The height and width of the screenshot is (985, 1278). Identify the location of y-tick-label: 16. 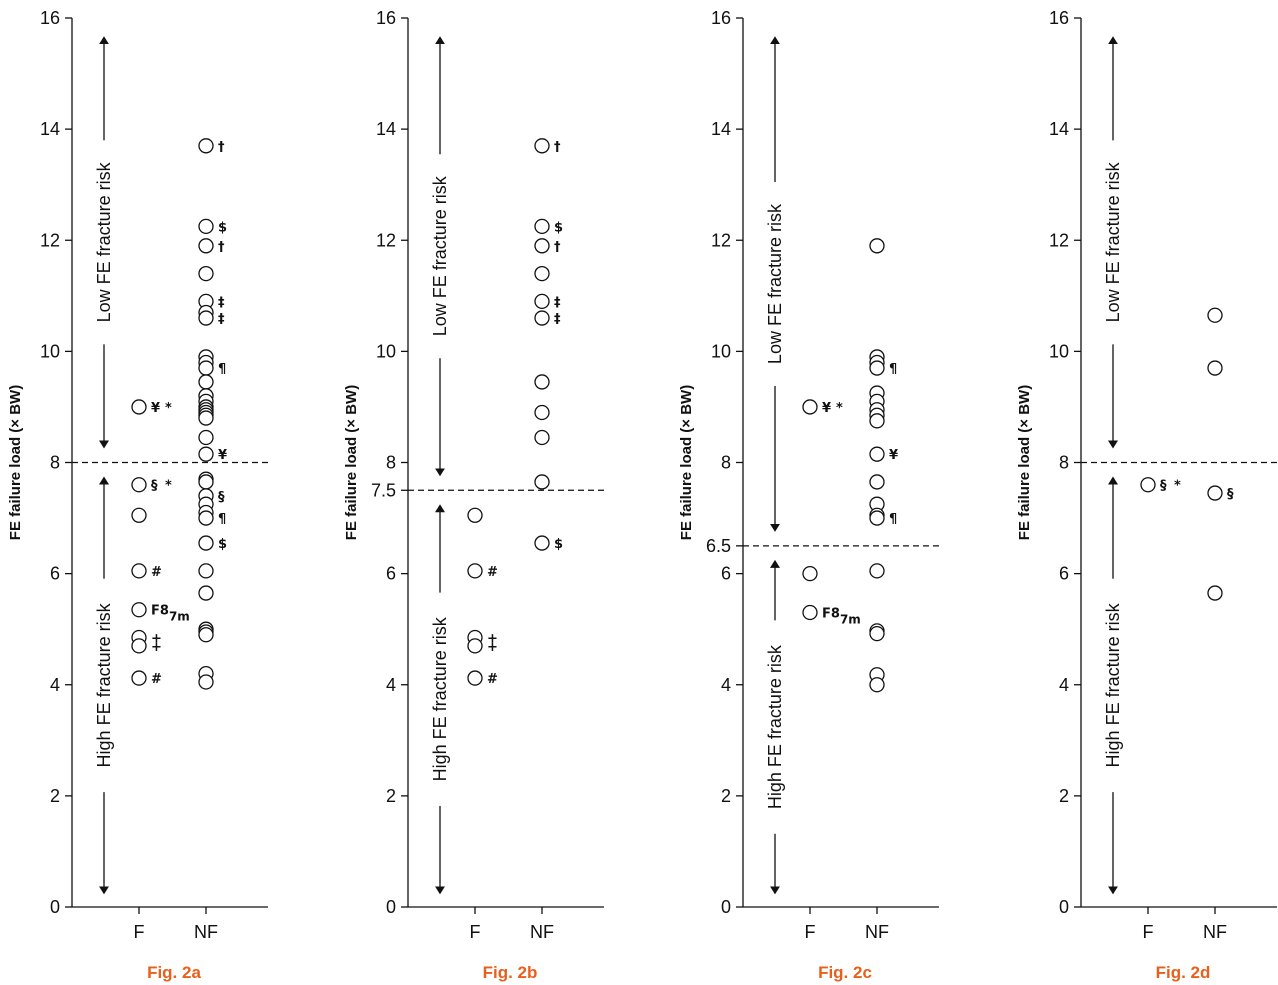
(386, 18).